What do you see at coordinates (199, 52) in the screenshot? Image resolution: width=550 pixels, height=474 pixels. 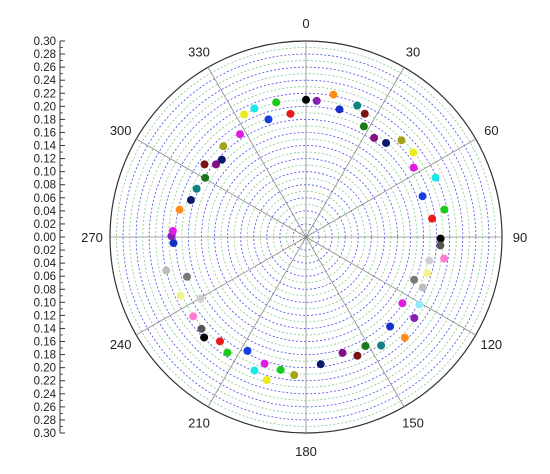 I see `angle-tick-label: 330` at bounding box center [199, 52].